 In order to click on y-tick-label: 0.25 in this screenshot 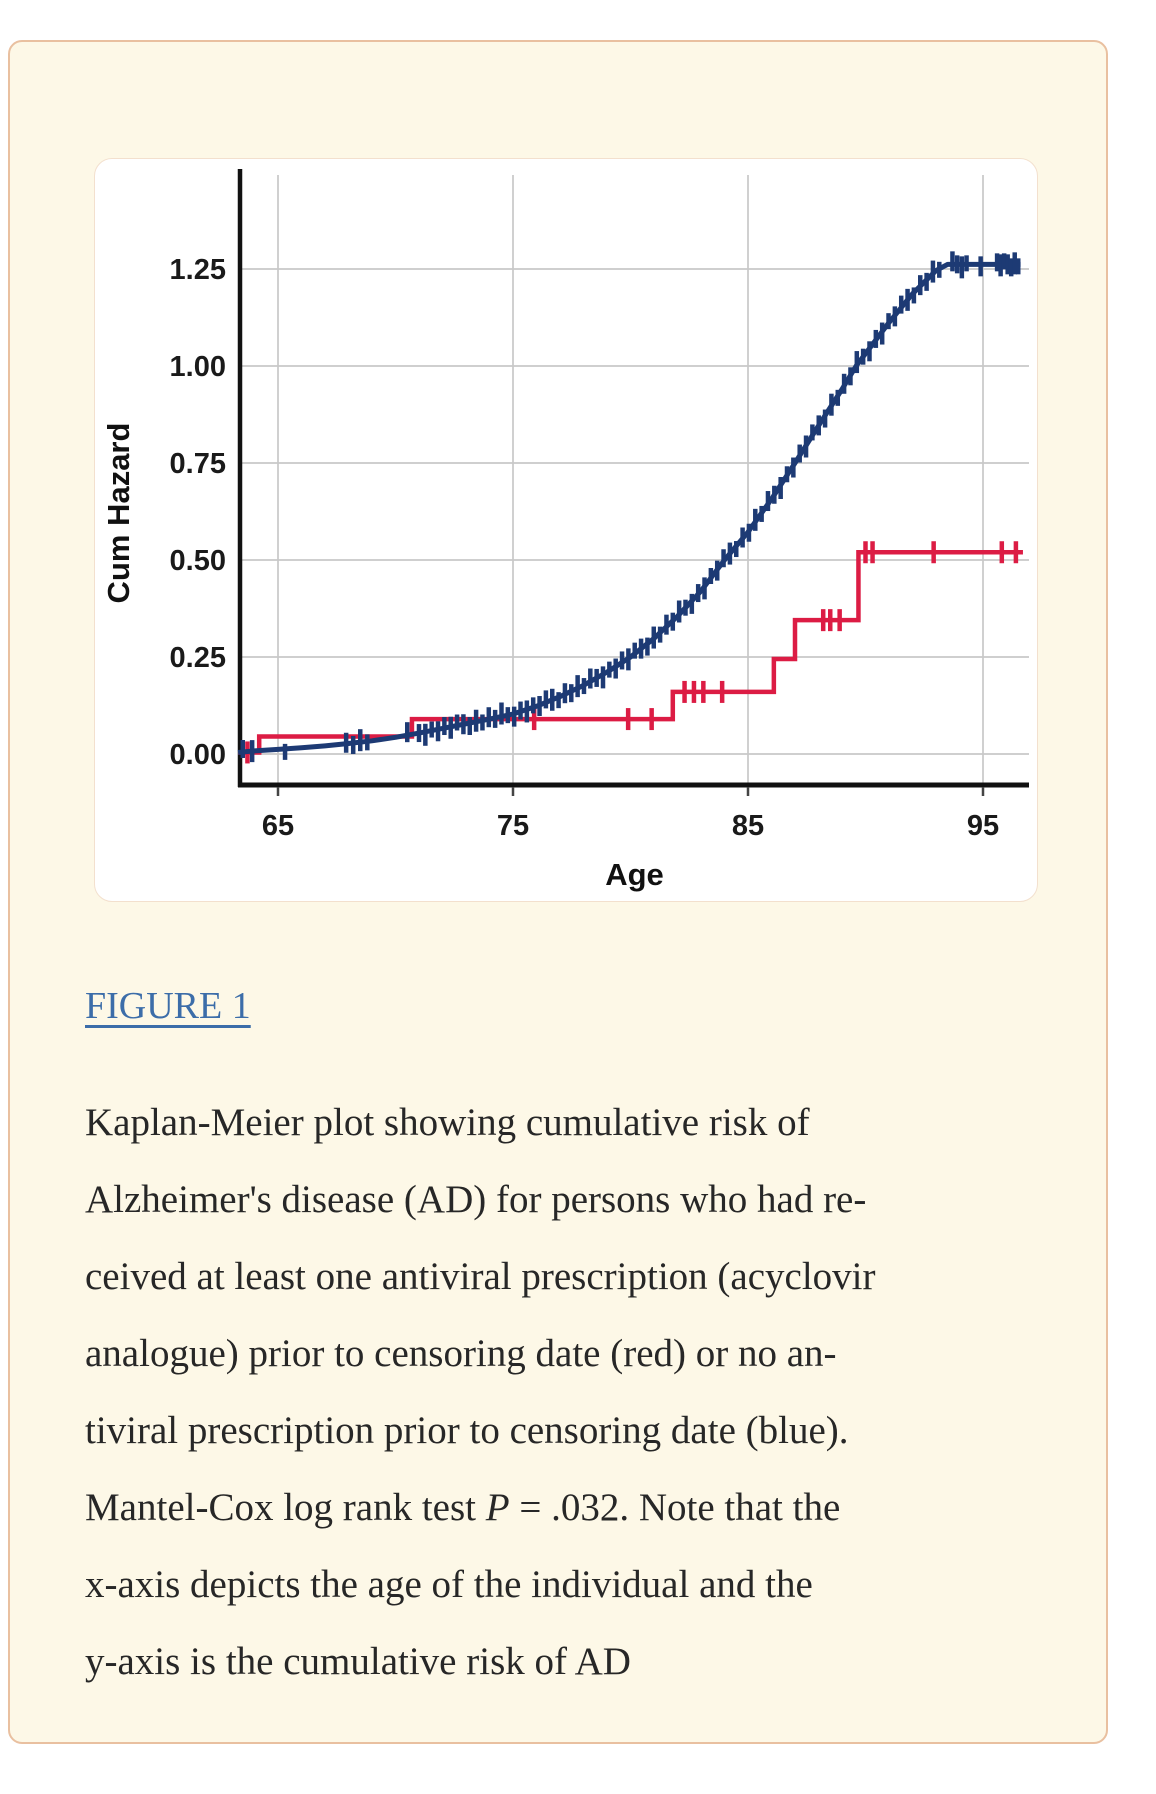, I will do `click(198, 658)`.